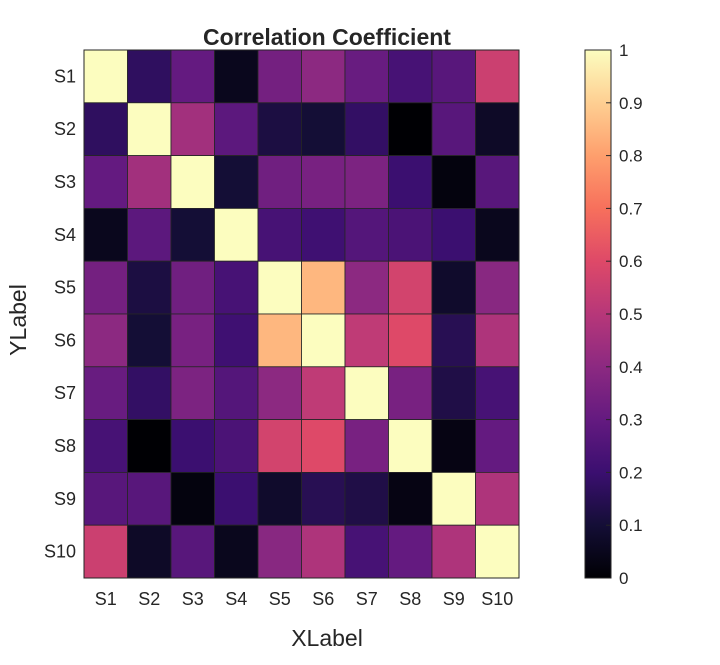 This screenshot has width=720, height=665. What do you see at coordinates (304, 599) in the screenshot?
I see `x-tick-labels: S1 S2 S3 S4 S5 S6 S7 S8 S9 S10` at bounding box center [304, 599].